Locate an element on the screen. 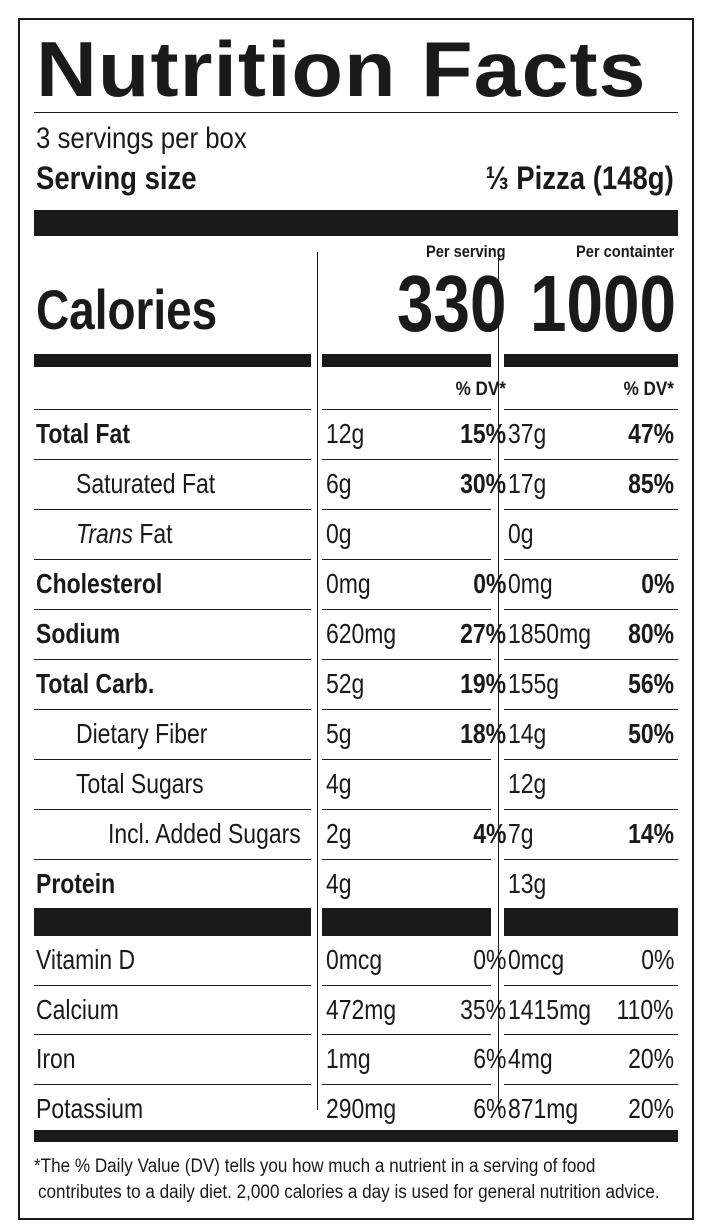  calories-per-container: 1000 is located at coordinates (603, 303).